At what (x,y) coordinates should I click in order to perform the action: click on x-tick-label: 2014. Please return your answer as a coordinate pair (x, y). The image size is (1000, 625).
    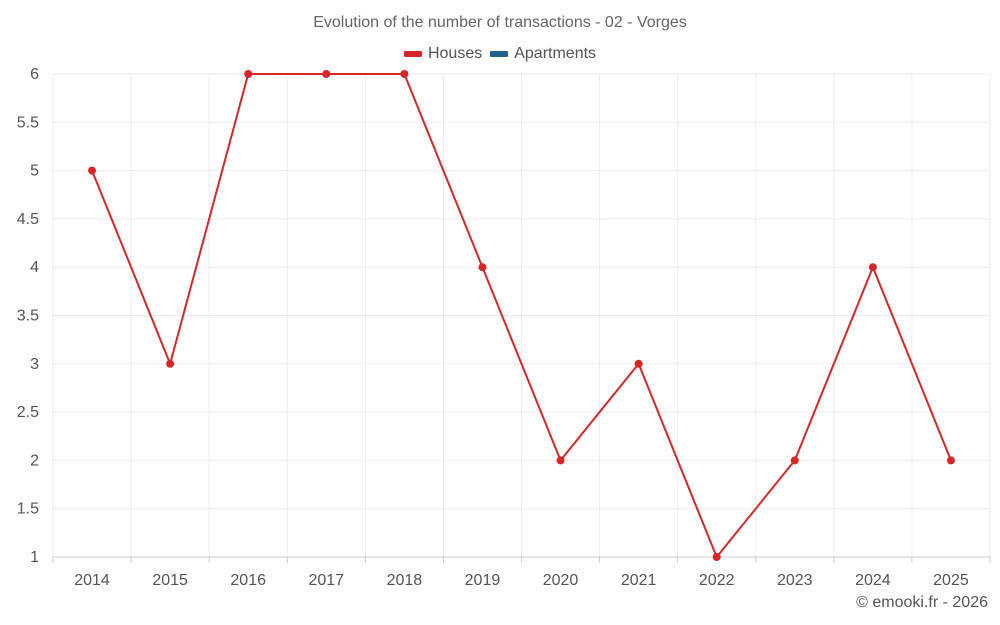
    Looking at the image, I should click on (92, 580).